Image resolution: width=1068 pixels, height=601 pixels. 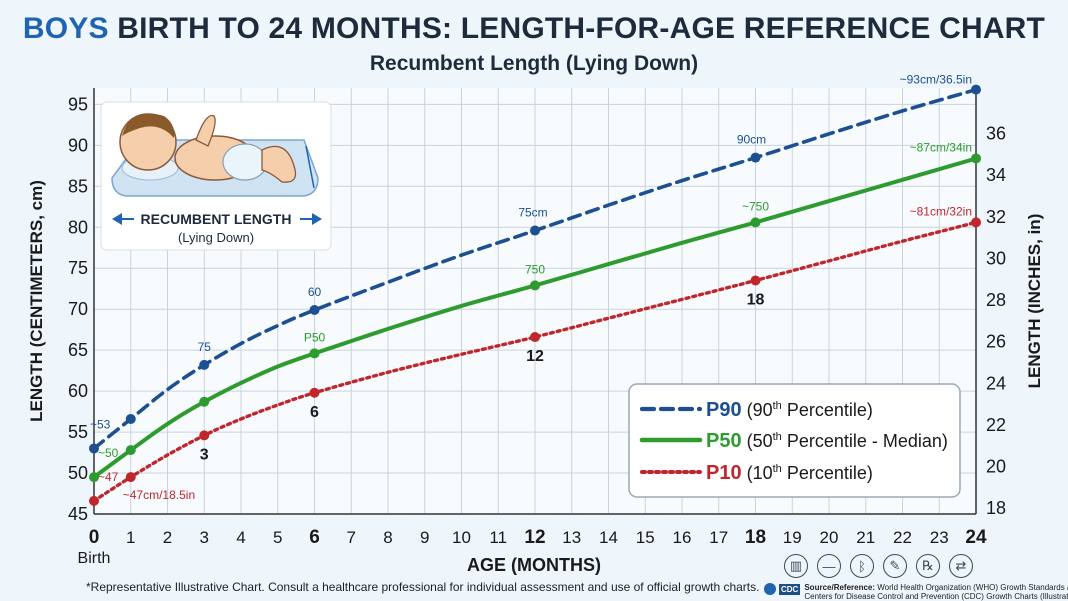 What do you see at coordinates (204, 537) in the screenshot?
I see `x-tick-label: 3` at bounding box center [204, 537].